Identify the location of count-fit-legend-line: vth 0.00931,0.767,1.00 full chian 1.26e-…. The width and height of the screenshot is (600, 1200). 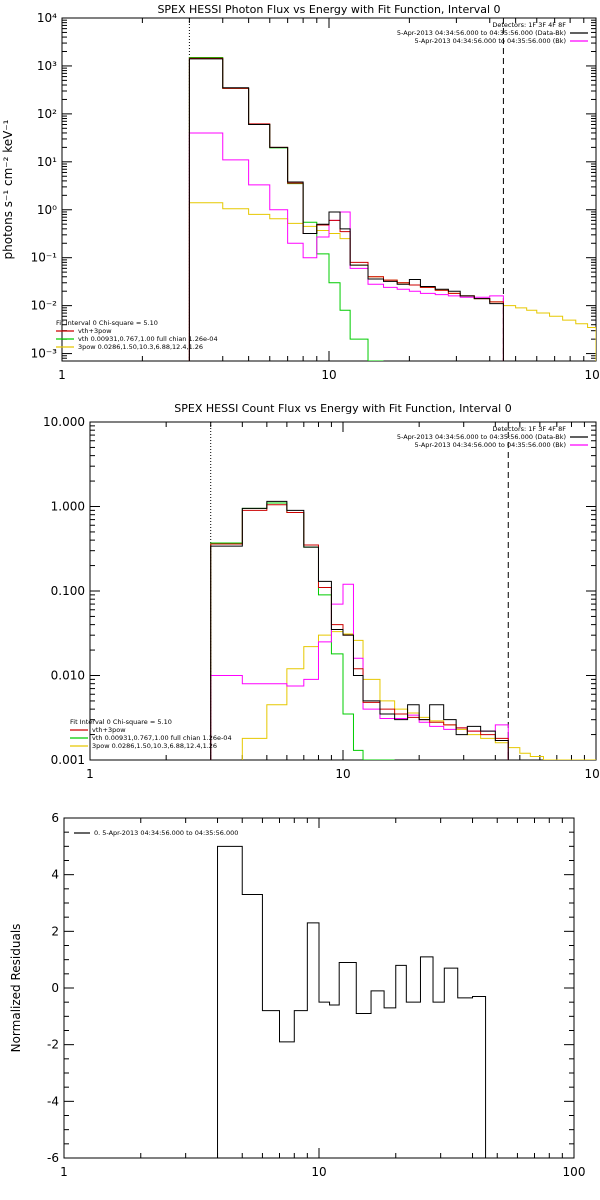
(162, 738).